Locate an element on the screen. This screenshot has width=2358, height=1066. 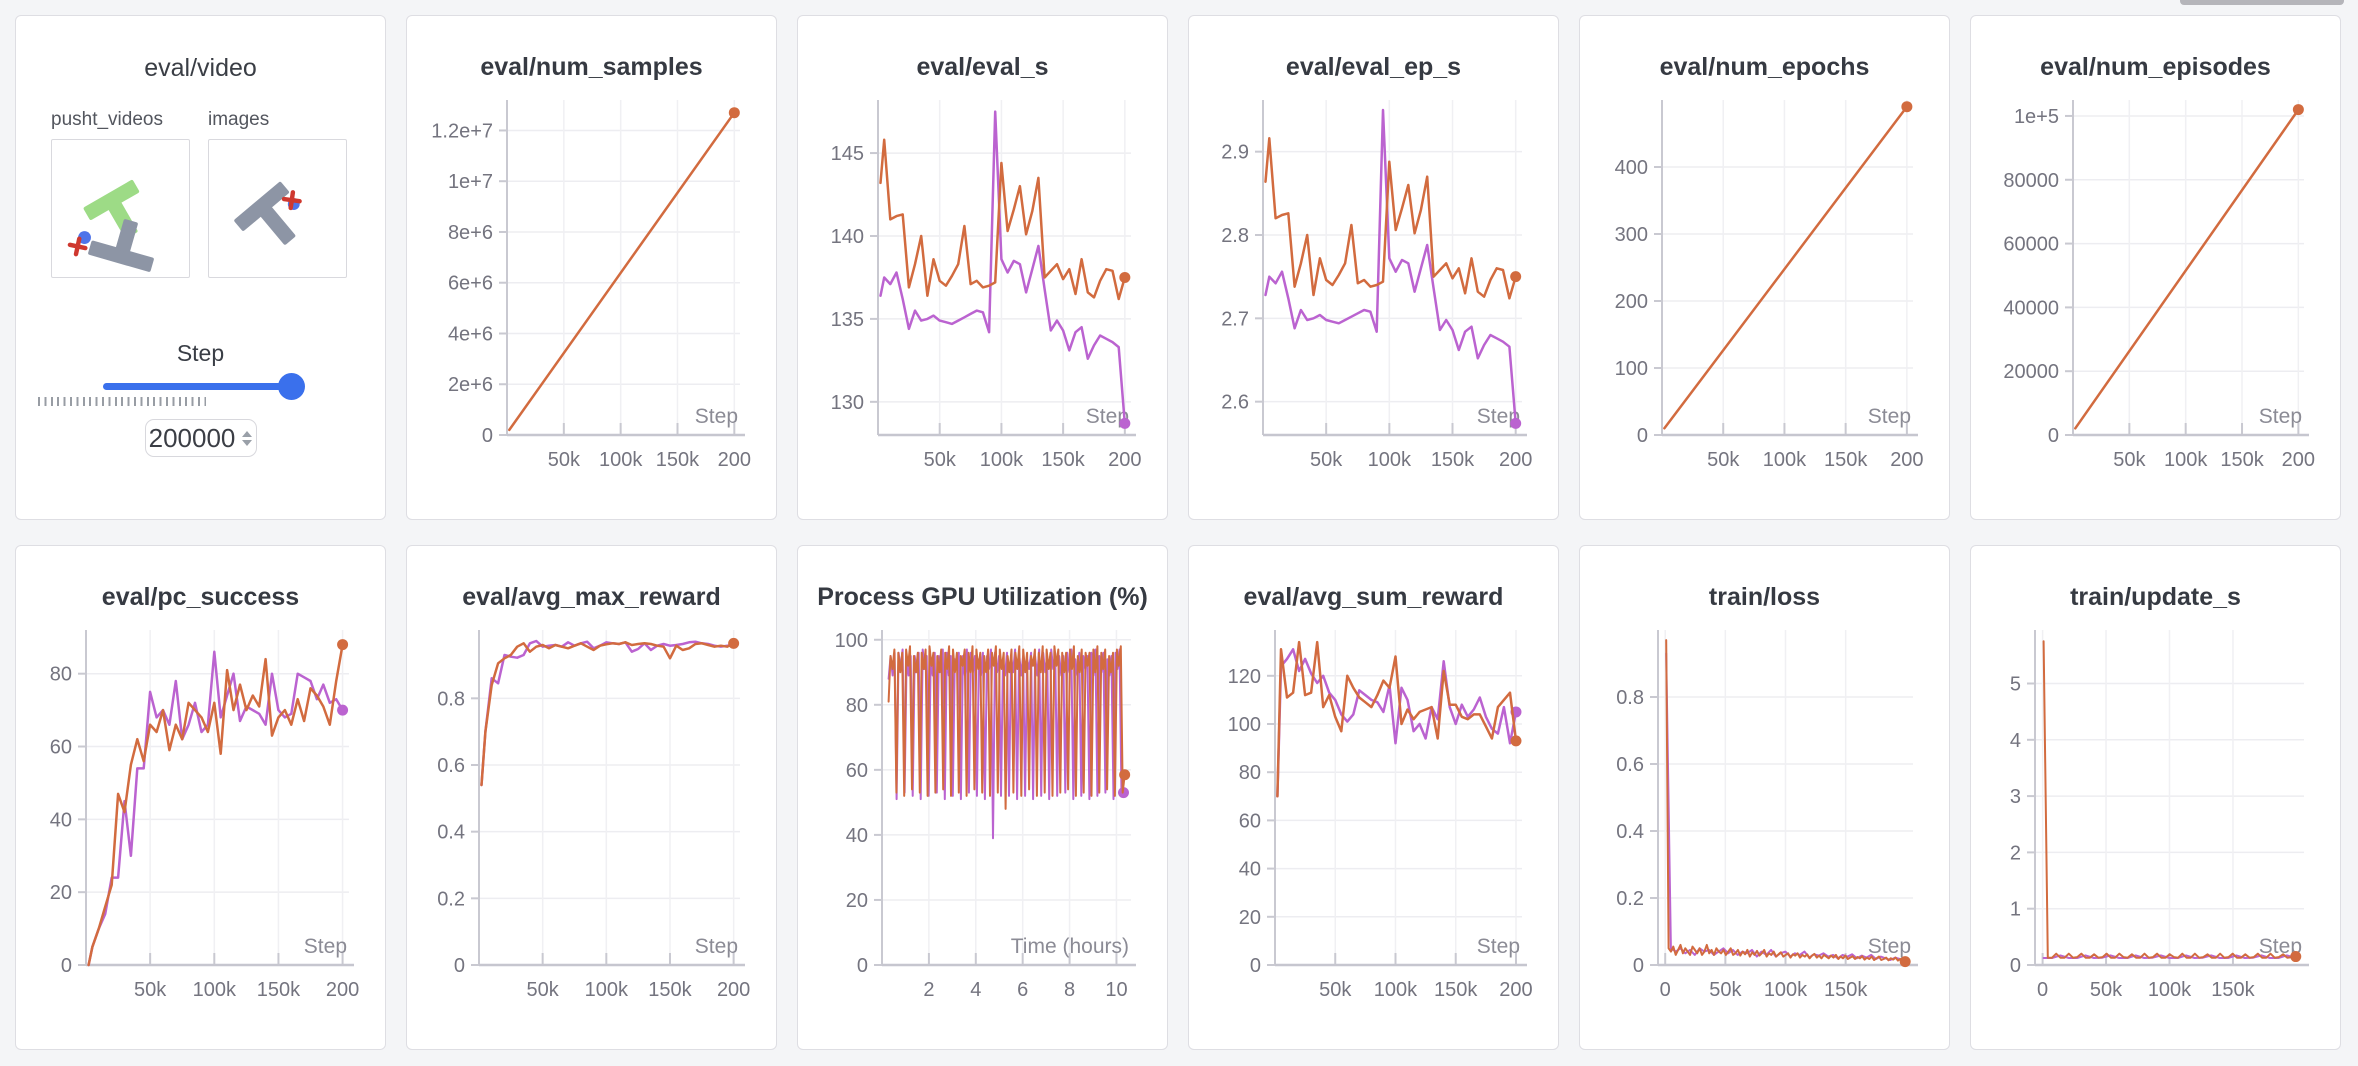
stepper-up-icon is located at coordinates (247, 433).